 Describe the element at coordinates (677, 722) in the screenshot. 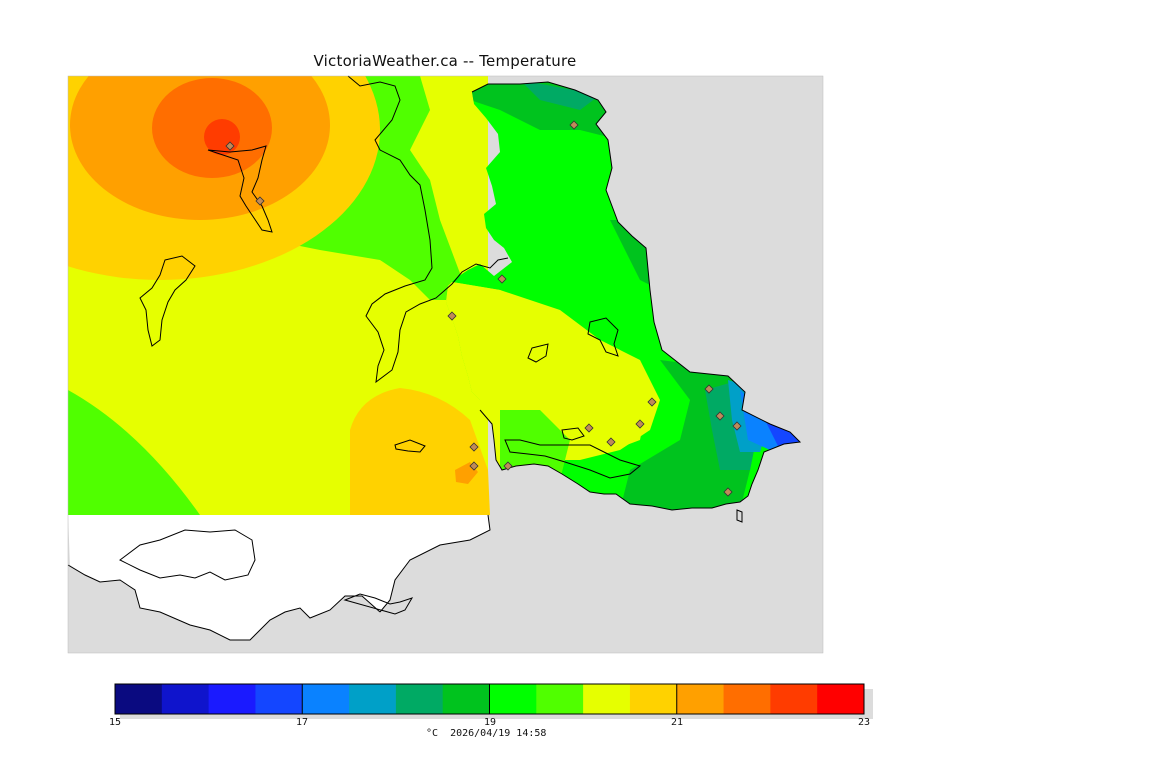

I see `tick-label: 21` at that location.